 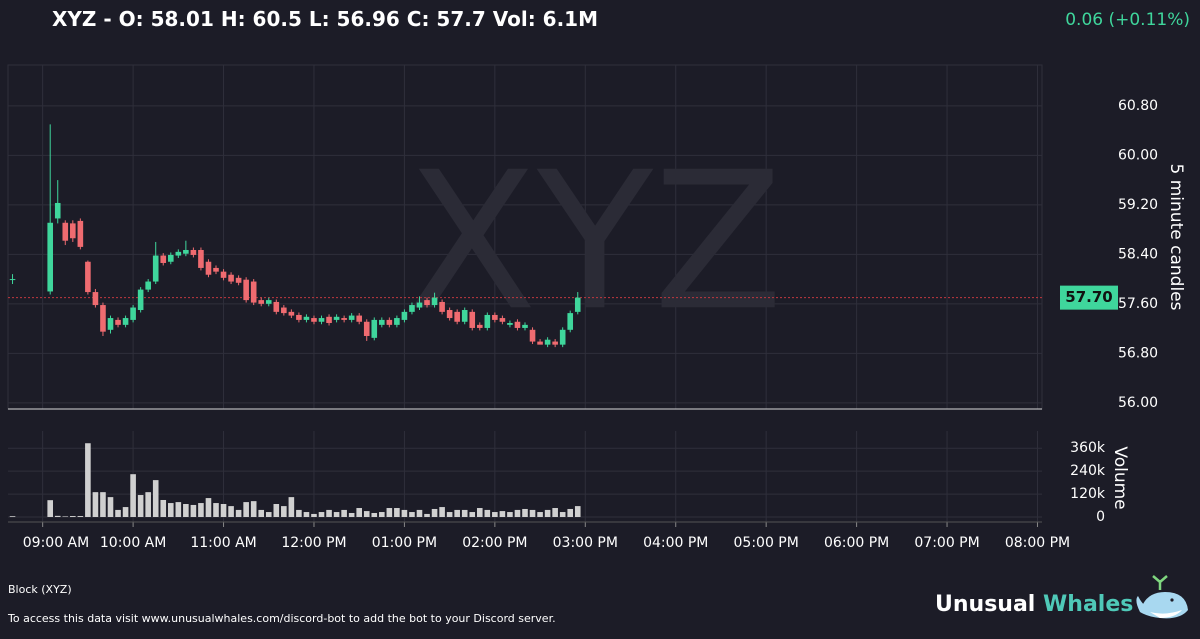 What do you see at coordinates (1138, 205) in the screenshot?
I see `y-tick-label: 59.20` at bounding box center [1138, 205].